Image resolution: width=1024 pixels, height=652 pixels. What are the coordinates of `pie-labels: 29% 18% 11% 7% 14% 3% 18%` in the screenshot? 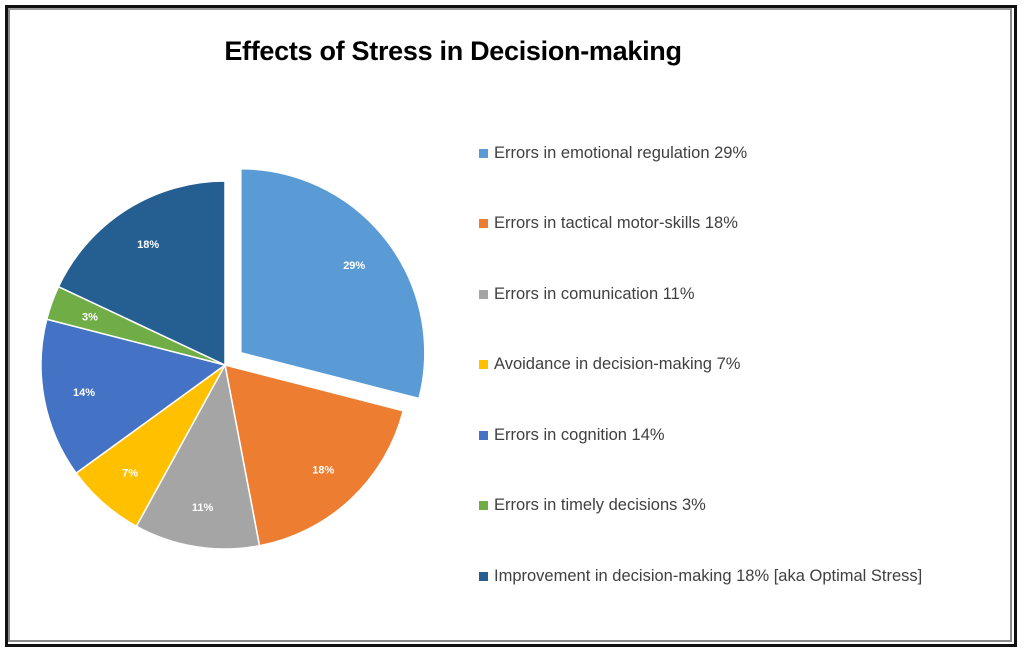 It's located at (219, 376).